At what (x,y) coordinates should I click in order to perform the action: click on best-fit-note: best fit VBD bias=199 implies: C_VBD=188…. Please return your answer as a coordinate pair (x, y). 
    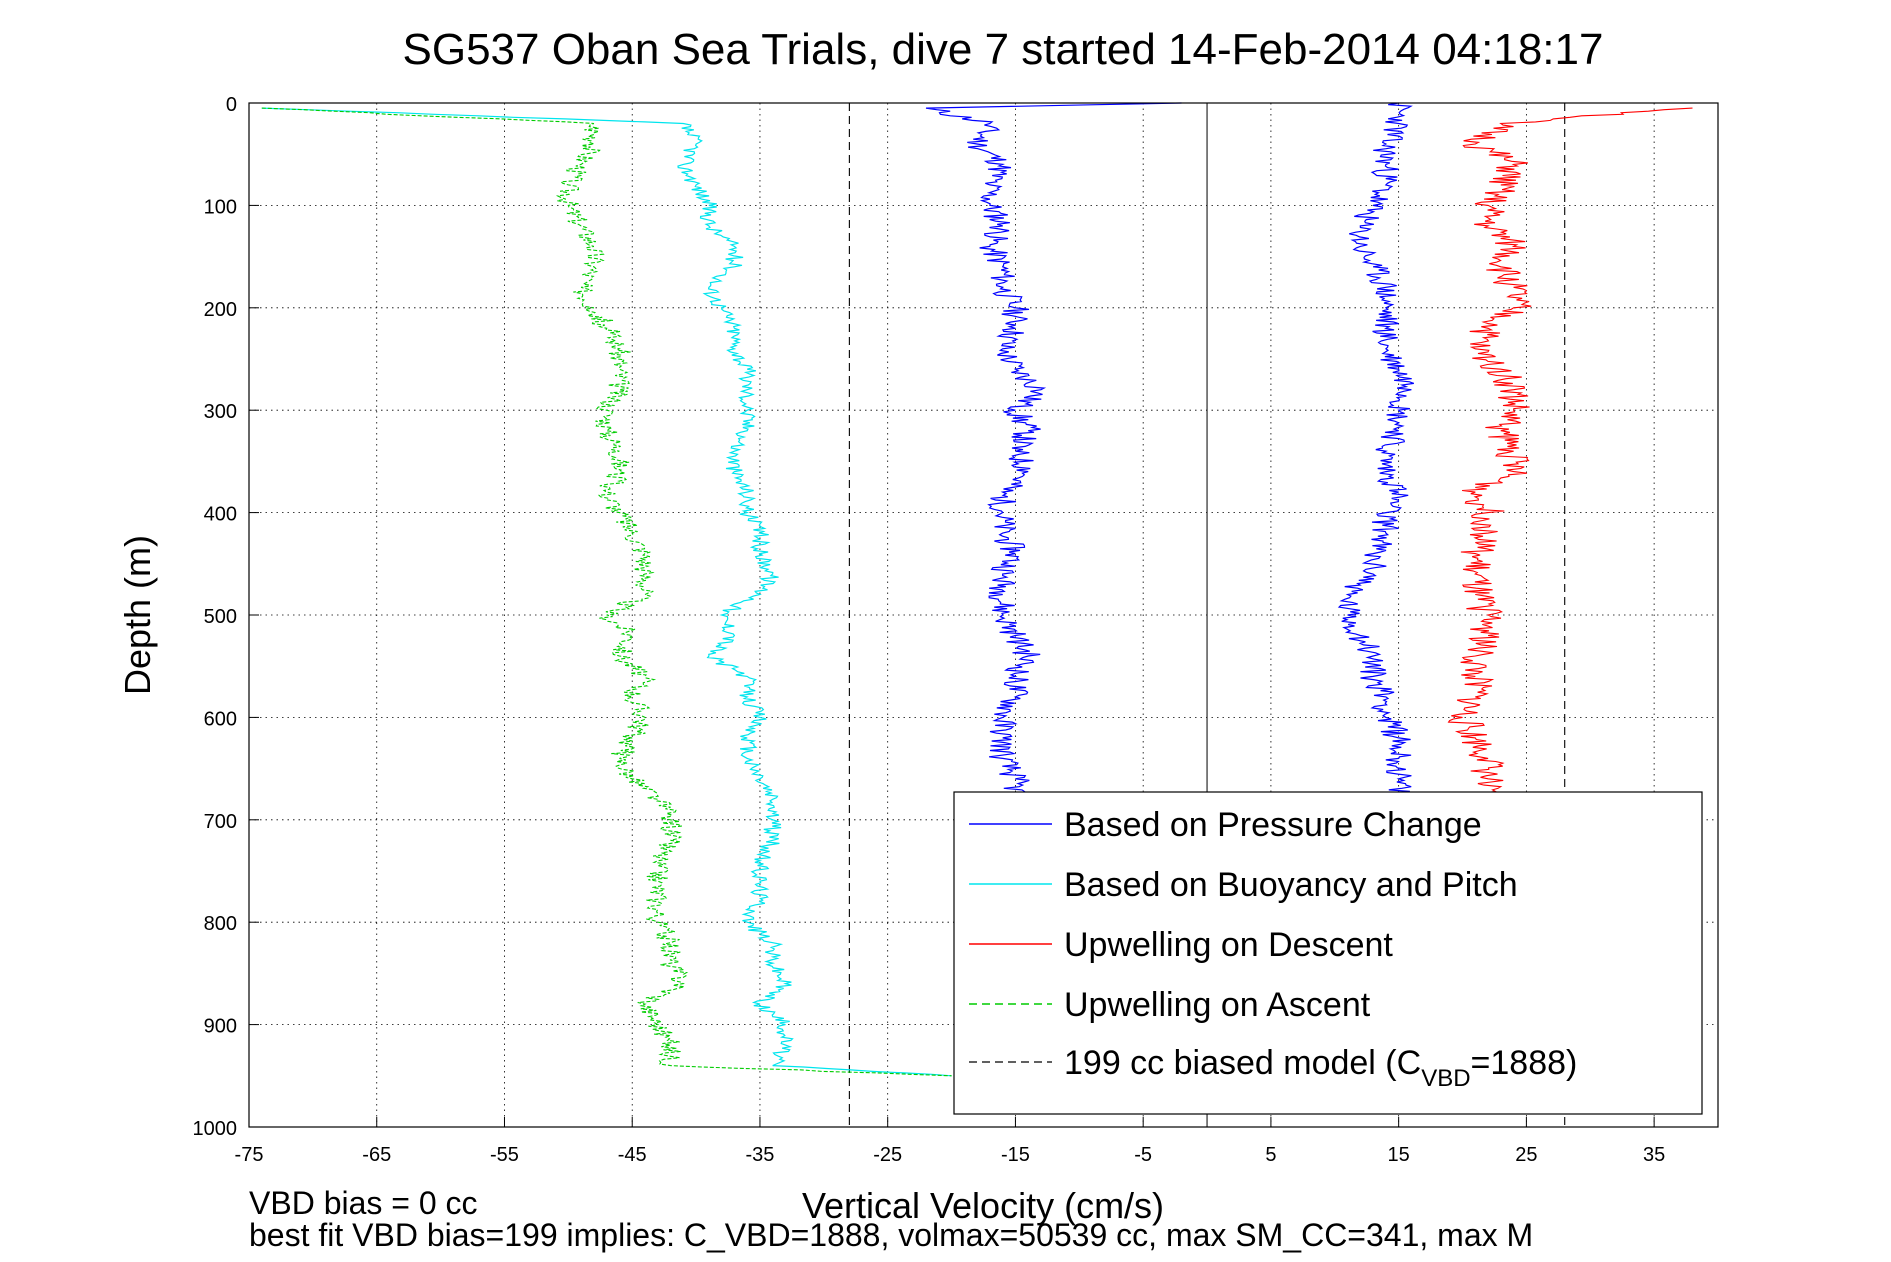
    Looking at the image, I should click on (891, 1235).